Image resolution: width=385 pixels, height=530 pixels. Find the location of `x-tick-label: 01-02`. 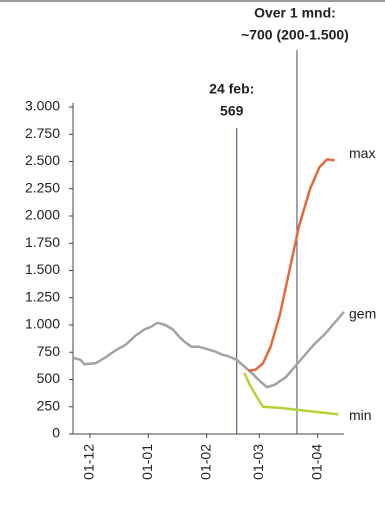

x-tick-label: 01-02 is located at coordinates (205, 462).